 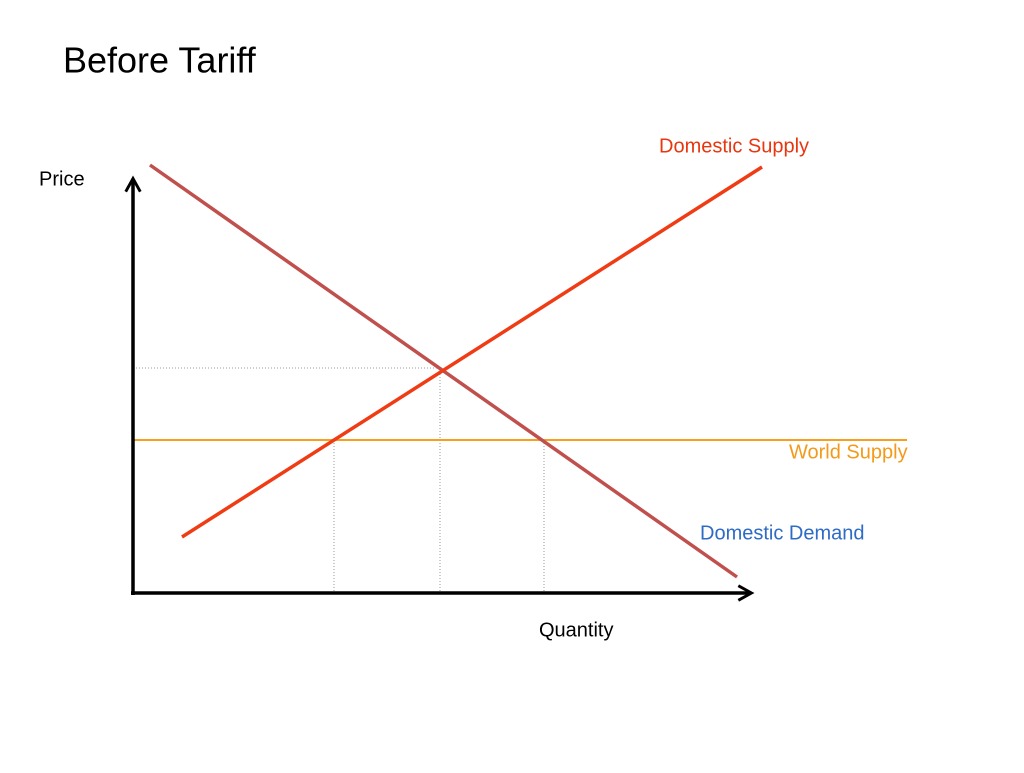 I want to click on x-axis-label: Quantity, so click(x=576, y=630).